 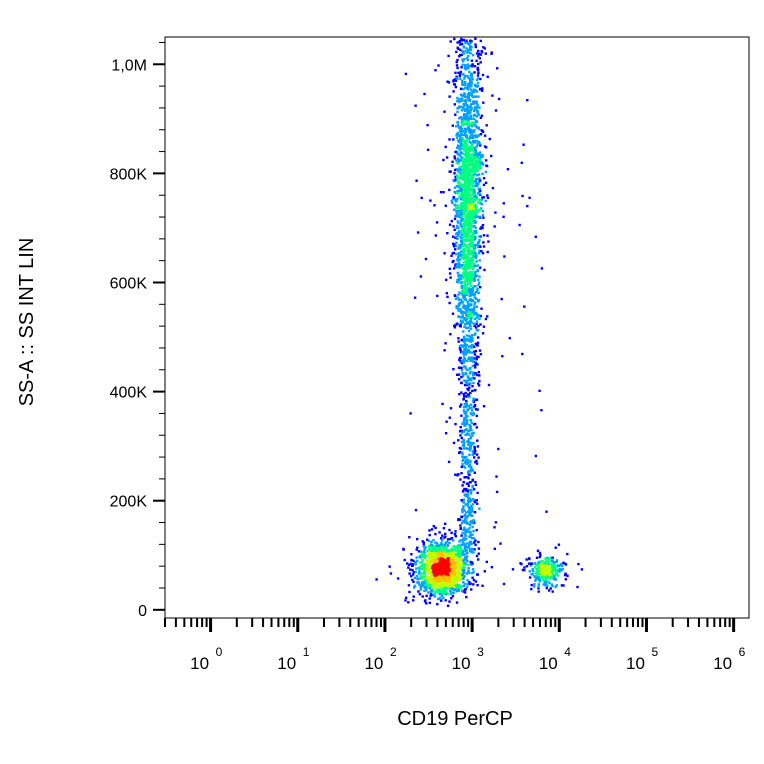 What do you see at coordinates (129, 65) in the screenshot?
I see `y-tick-label: 1,0M` at bounding box center [129, 65].